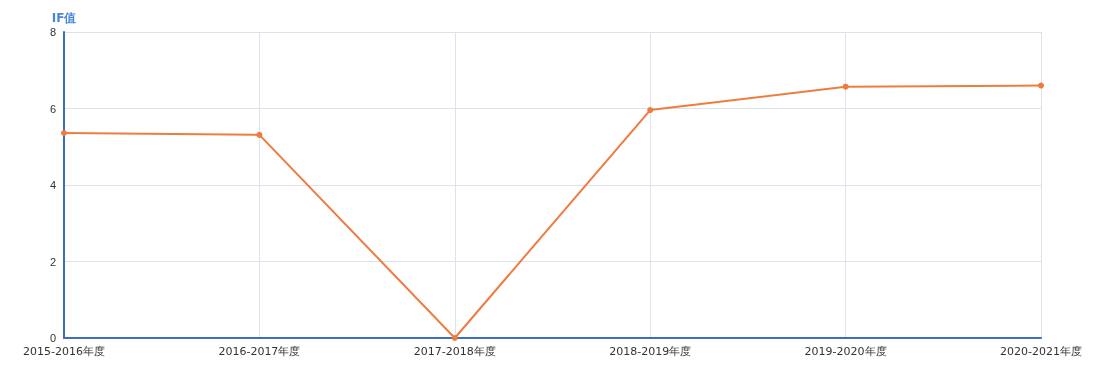 Image resolution: width=1106 pixels, height=390 pixels. Describe the element at coordinates (845, 351) in the screenshot. I see `x-tick-label: 2019-2020年度` at that location.